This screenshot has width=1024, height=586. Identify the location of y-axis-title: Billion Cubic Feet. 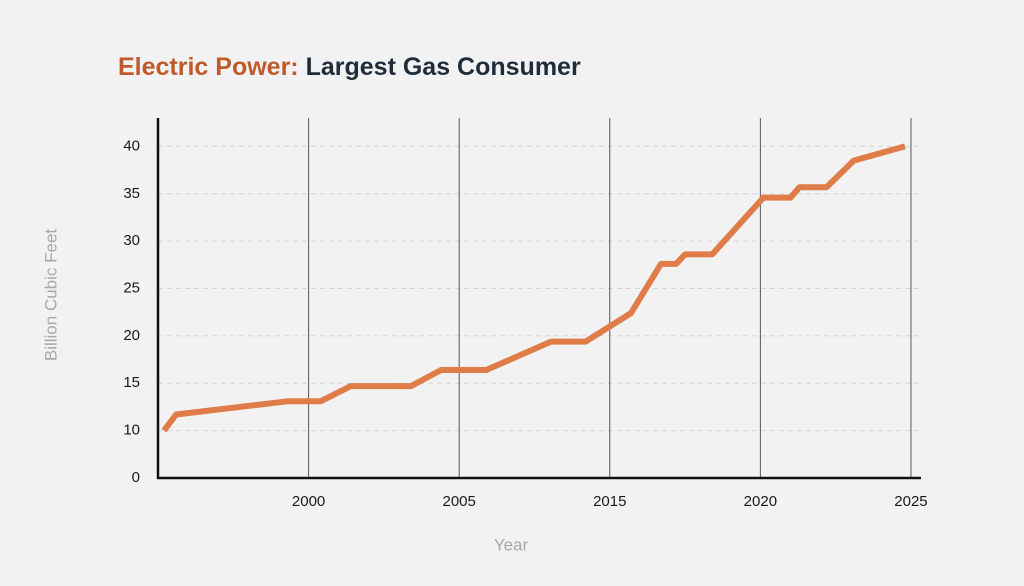
(50, 295).